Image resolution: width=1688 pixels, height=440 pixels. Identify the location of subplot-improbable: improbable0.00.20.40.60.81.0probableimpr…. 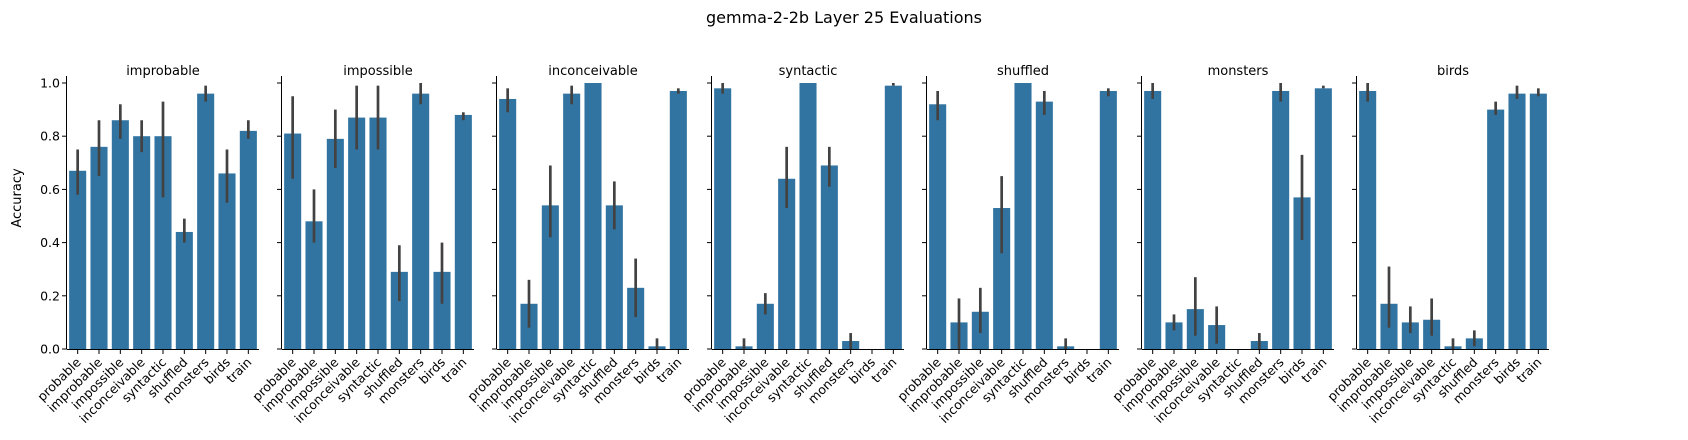
(146, 245).